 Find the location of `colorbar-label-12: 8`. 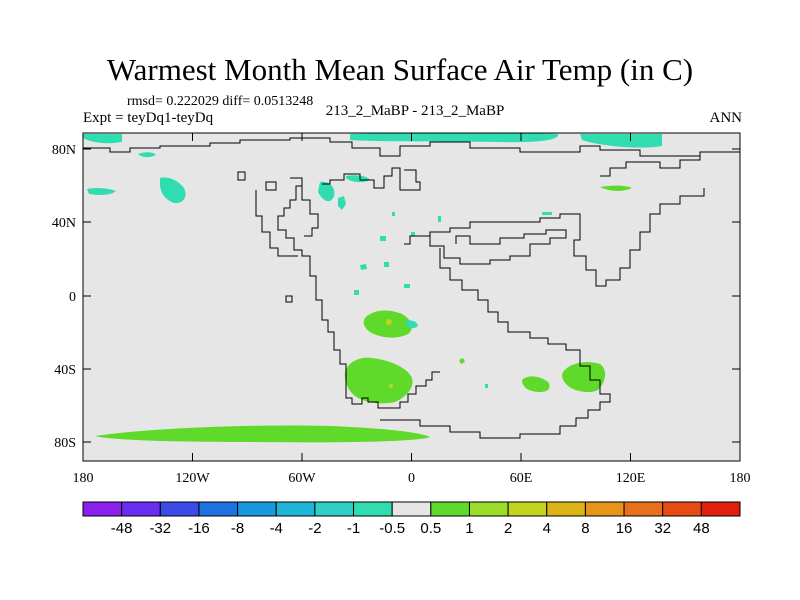

colorbar-label-12: 8 is located at coordinates (585, 528).